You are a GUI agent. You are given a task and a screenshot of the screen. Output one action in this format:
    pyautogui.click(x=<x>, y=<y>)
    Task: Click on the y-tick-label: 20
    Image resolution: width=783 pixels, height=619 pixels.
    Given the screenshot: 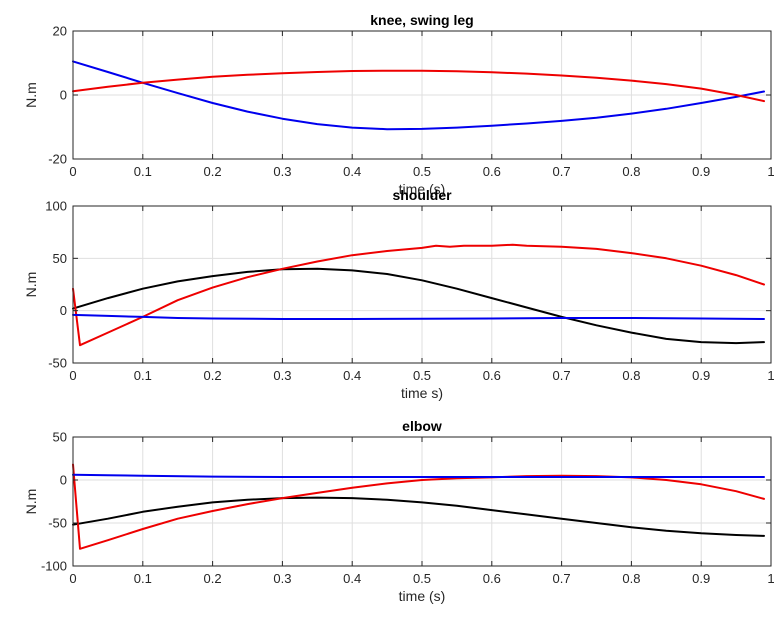 What is the action you would take?
    pyautogui.click(x=60, y=31)
    